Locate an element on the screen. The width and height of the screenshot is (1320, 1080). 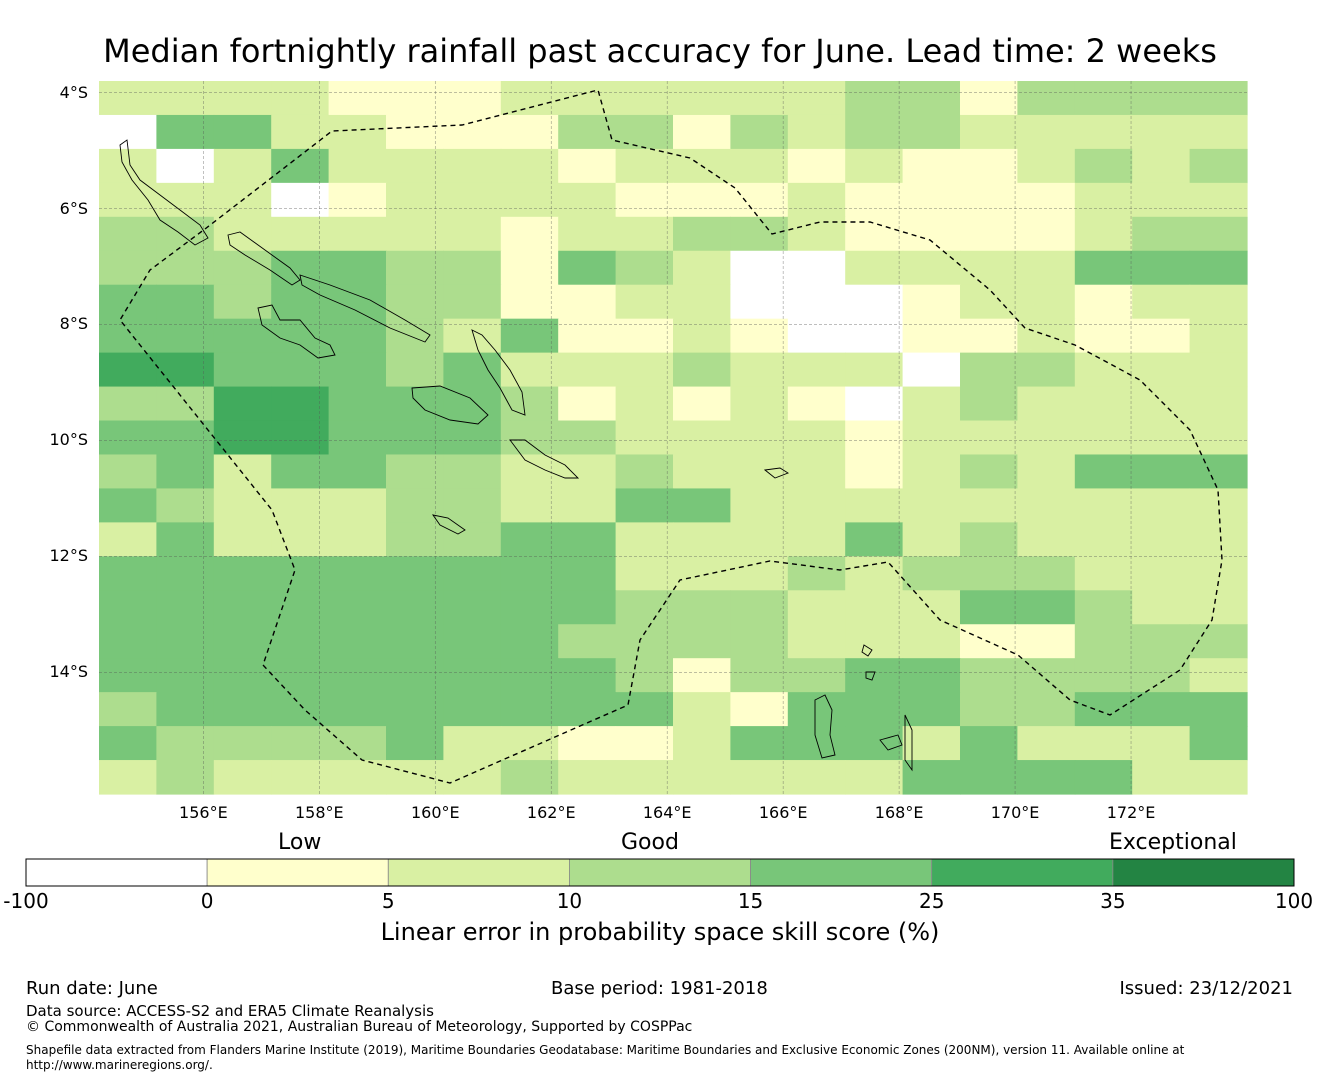
colorbar-tick-label: 10 is located at coordinates (569, 901).